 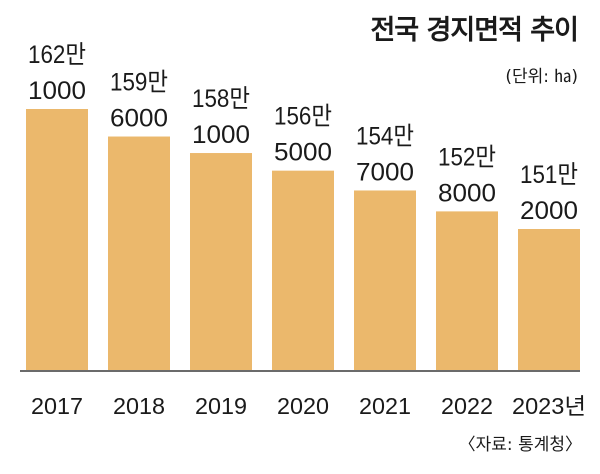 I want to click on value-label-2019-line1: 158만, so click(x=221, y=99).